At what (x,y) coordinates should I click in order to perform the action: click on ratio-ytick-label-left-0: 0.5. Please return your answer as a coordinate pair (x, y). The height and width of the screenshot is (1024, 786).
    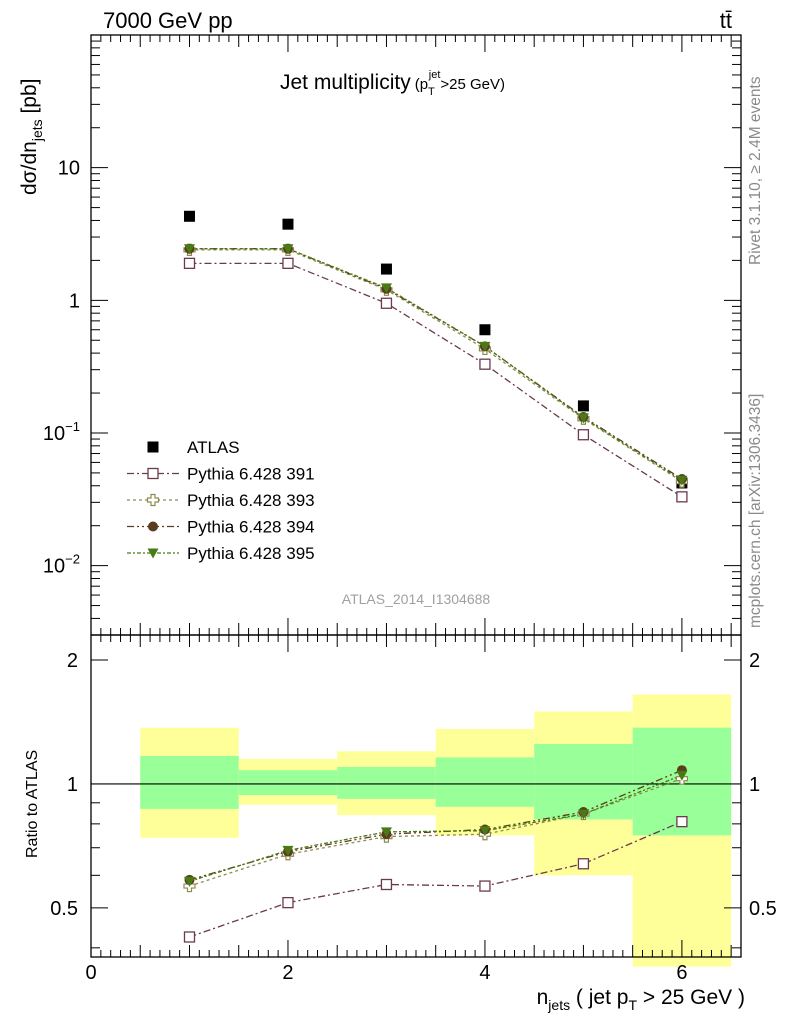
    Looking at the image, I should click on (64, 909).